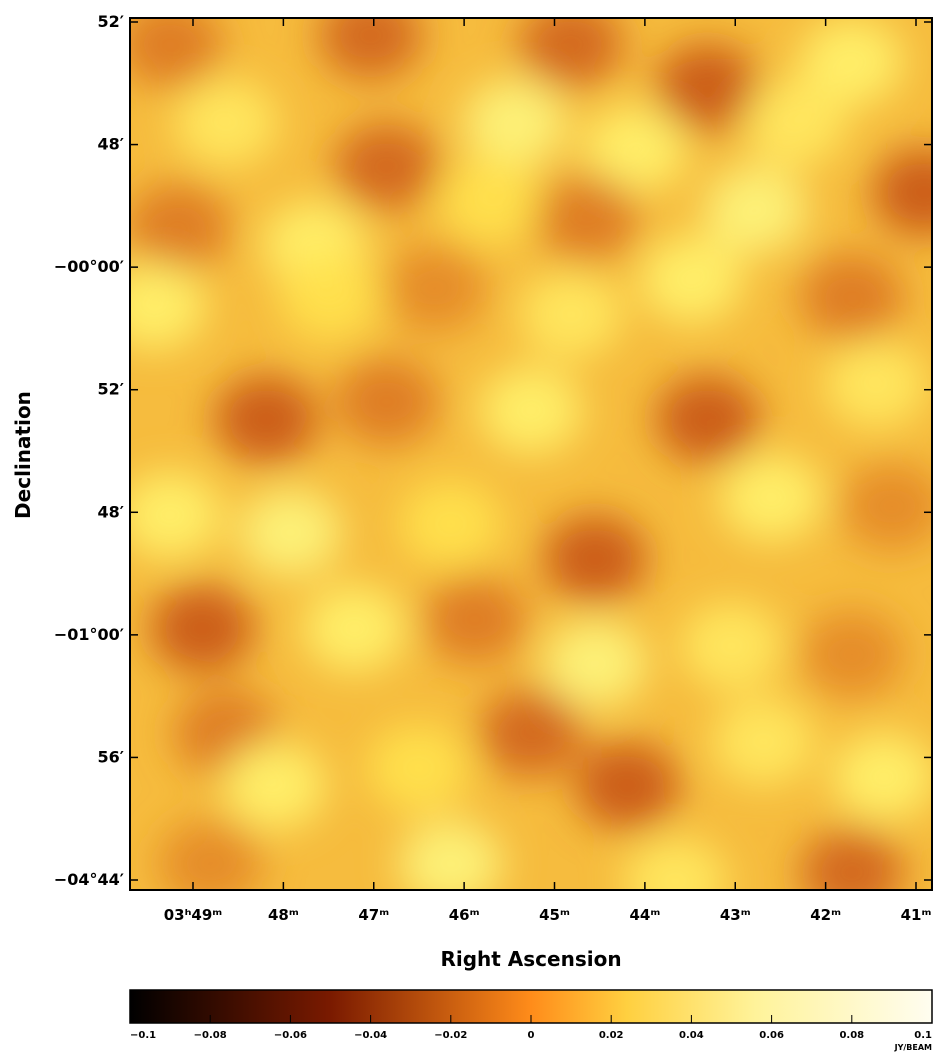  What do you see at coordinates (89, 634) in the screenshot?
I see `y-tick-label: −01°00′` at bounding box center [89, 634].